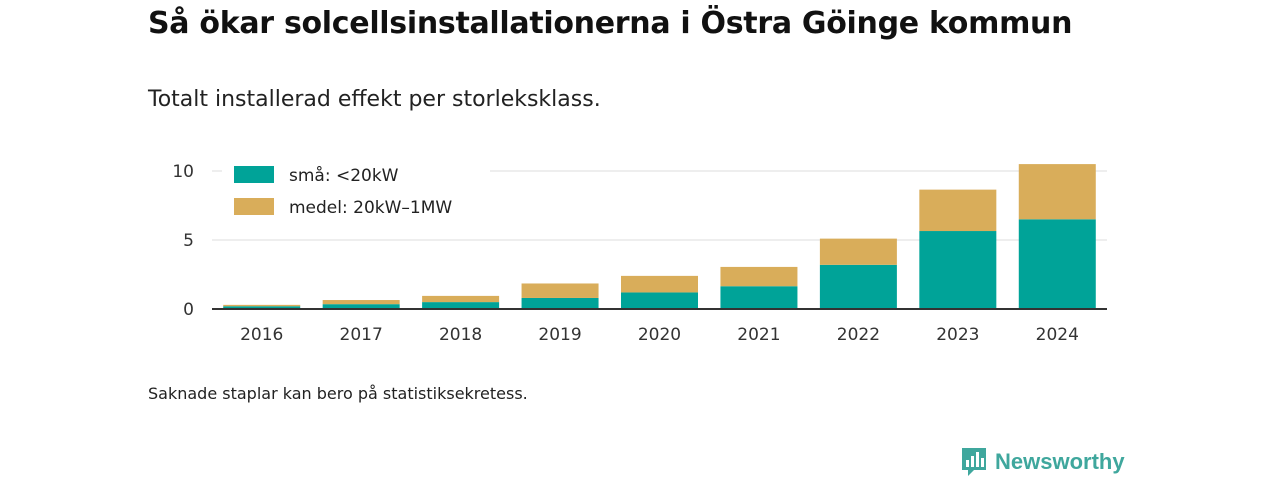  I want to click on legend-label: små: <20kW, so click(344, 175).